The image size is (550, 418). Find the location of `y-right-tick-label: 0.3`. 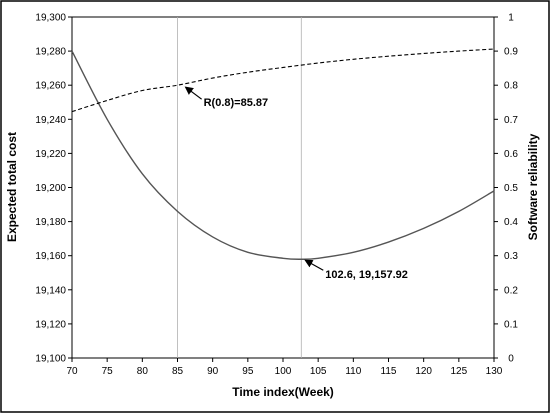

y-right-tick-label: 0.3 is located at coordinates (511, 256).